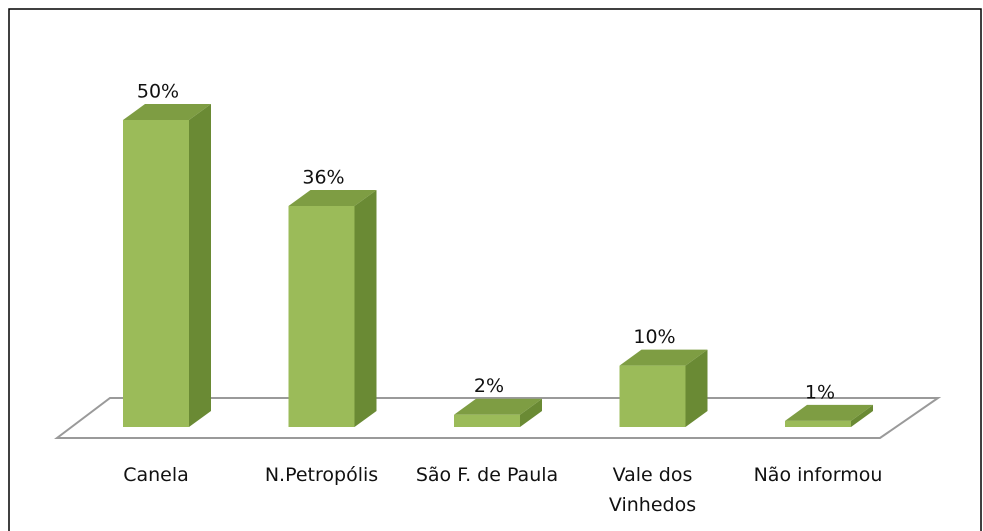 The width and height of the screenshot is (983, 531). What do you see at coordinates (321, 475) in the screenshot?
I see `x-tick-label: N.Petropólis` at bounding box center [321, 475].